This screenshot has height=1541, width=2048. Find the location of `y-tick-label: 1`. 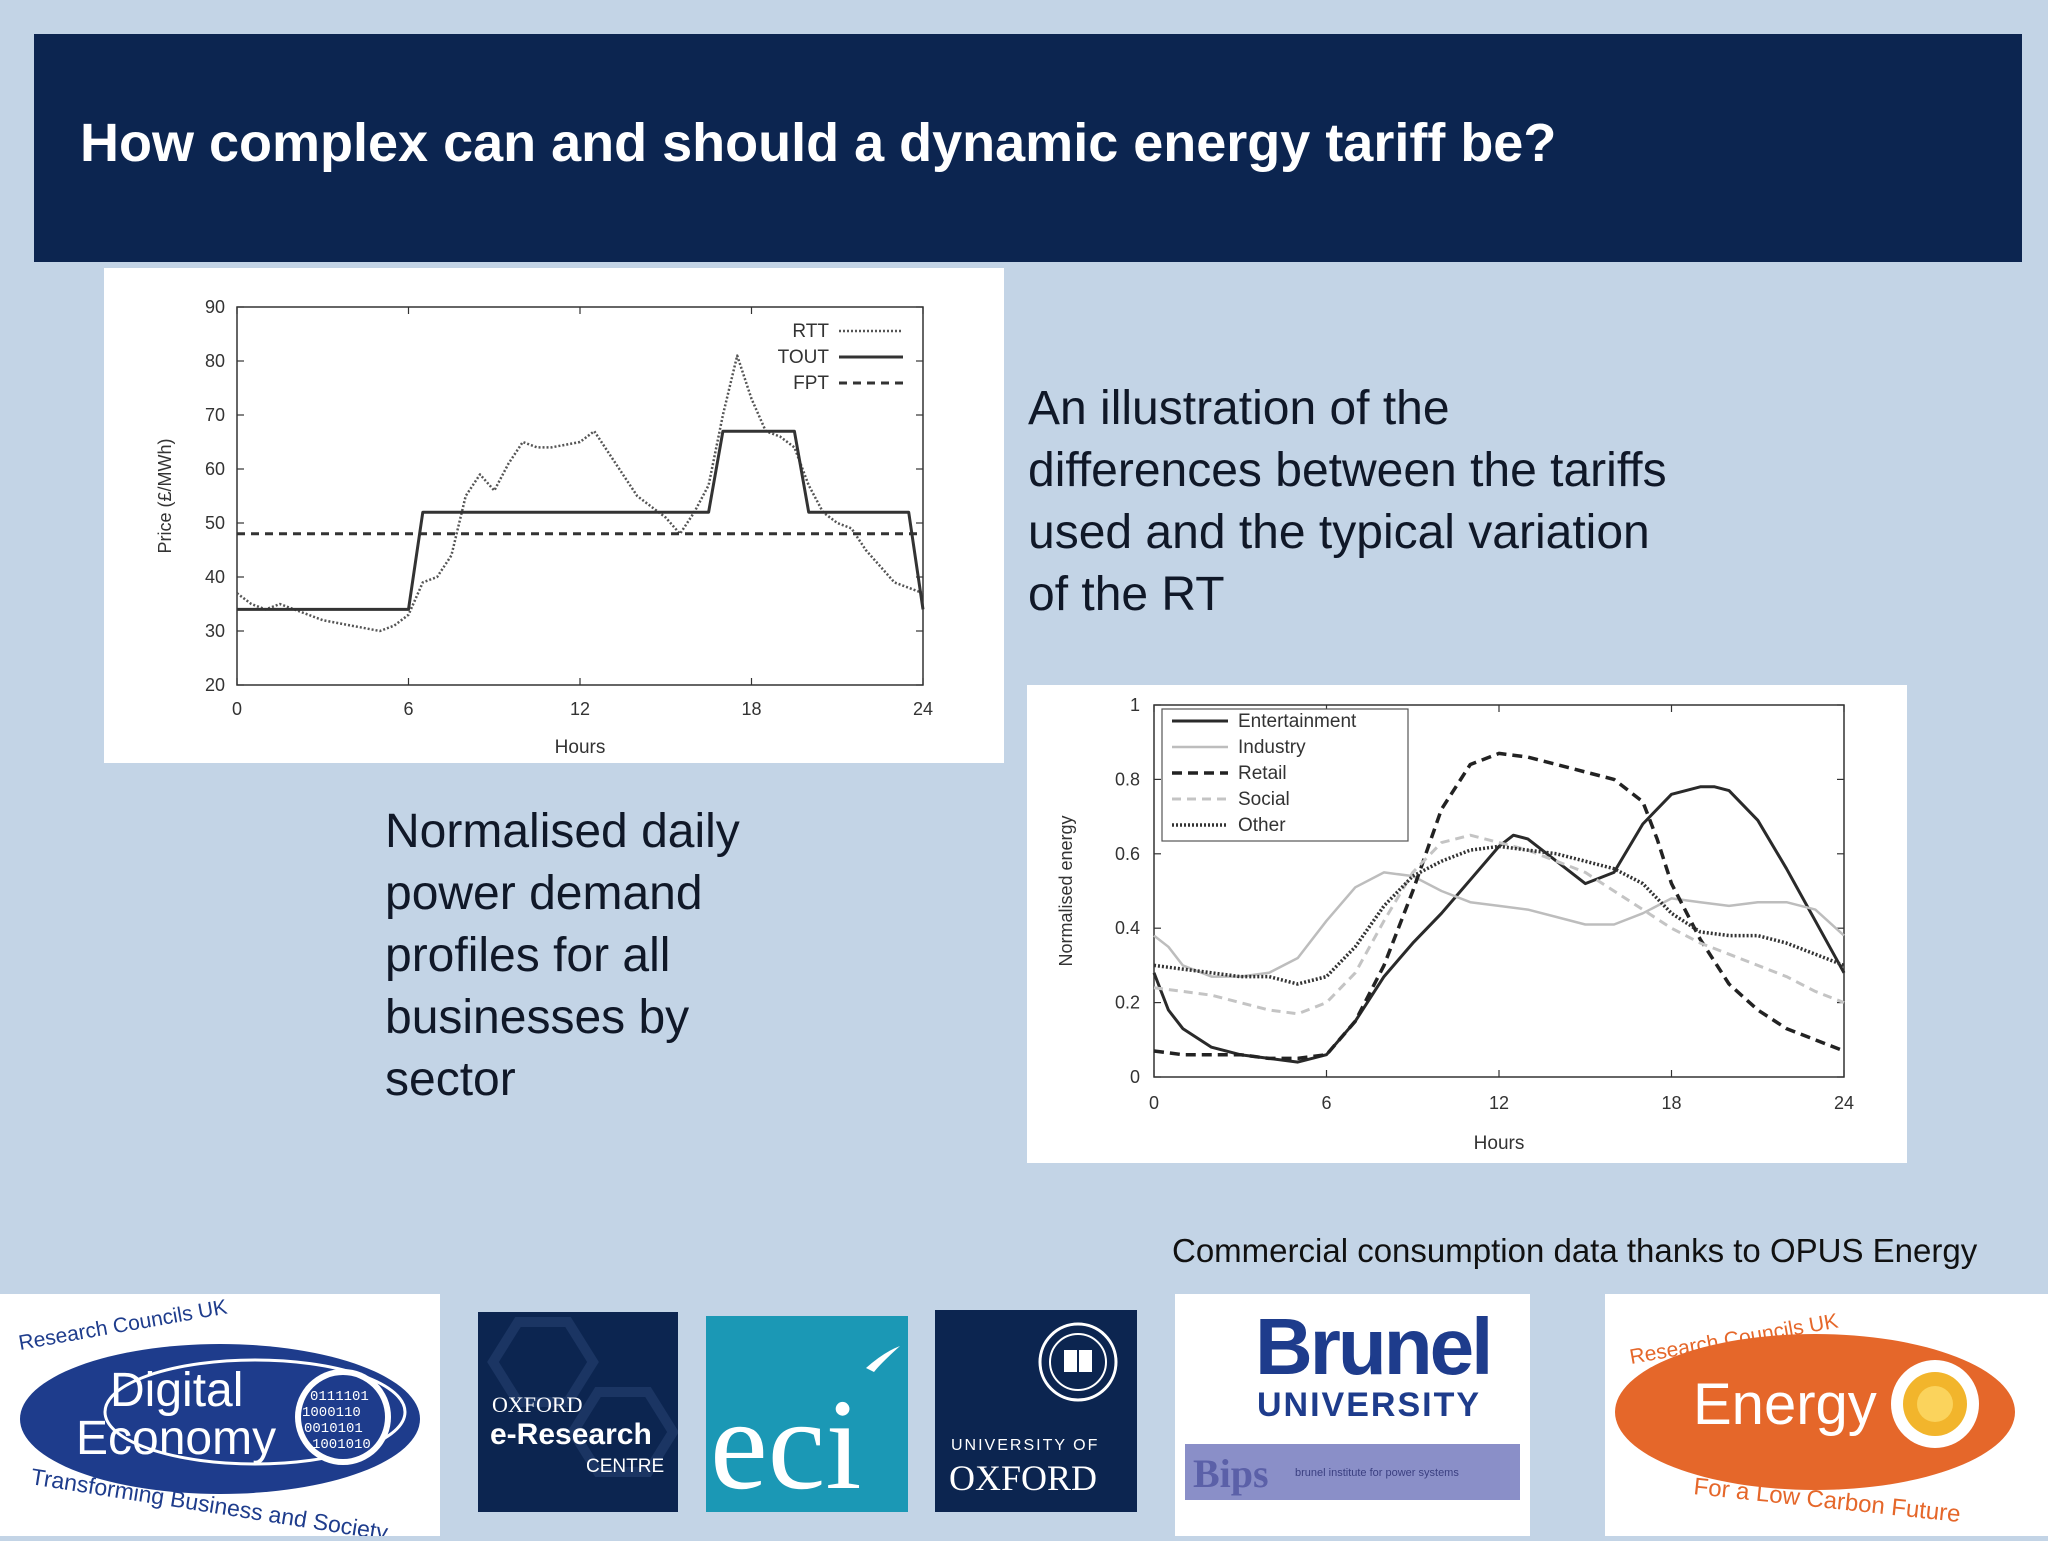

y-tick-label: 1 is located at coordinates (1135, 705).